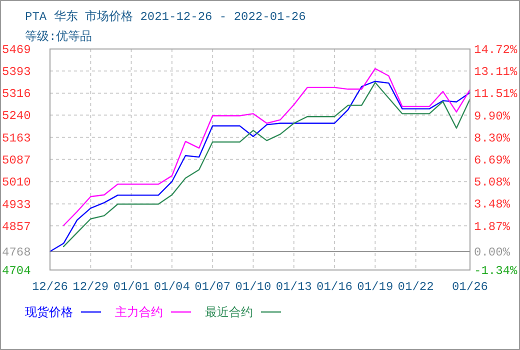 The image size is (520, 350). What do you see at coordinates (16, 94) in the screenshot?
I see `y-tick-label: 5316` at bounding box center [16, 94].